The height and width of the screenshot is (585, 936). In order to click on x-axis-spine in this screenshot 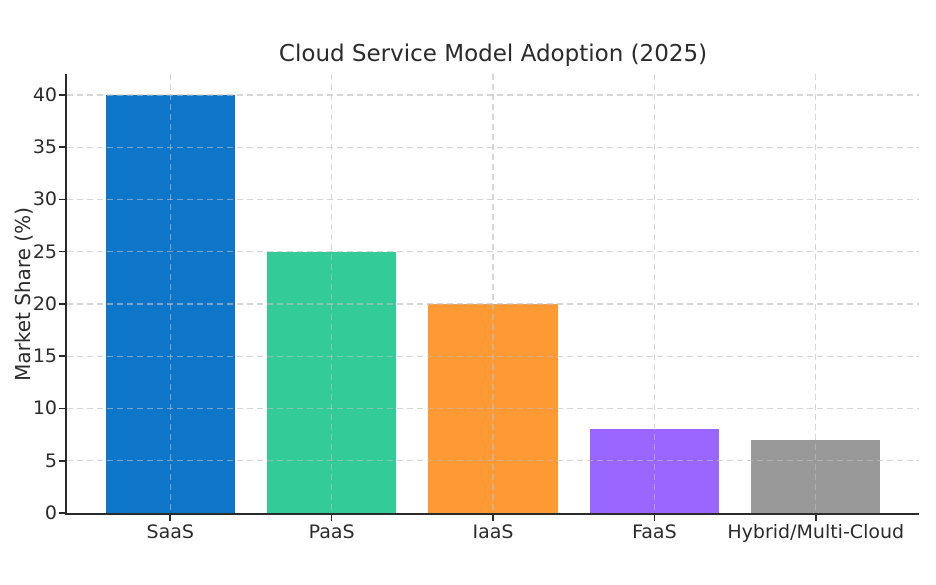, I will do `click(492, 514)`.